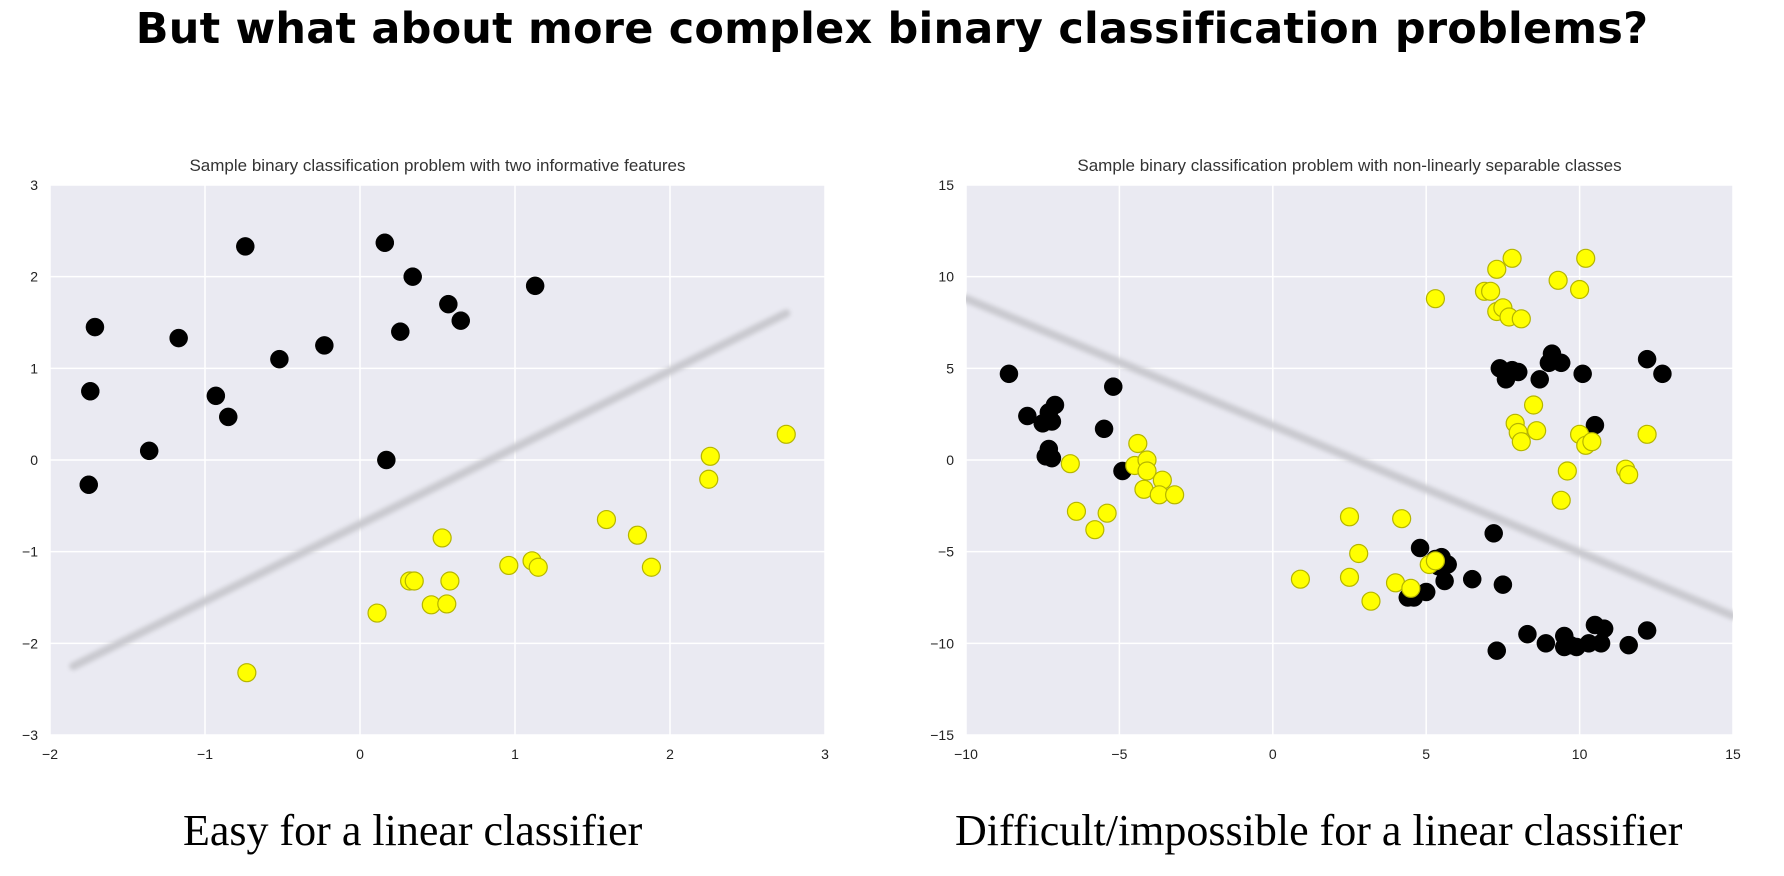 The height and width of the screenshot is (876, 1784). What do you see at coordinates (966, 754) in the screenshot?
I see `x-tick-label: −10` at bounding box center [966, 754].